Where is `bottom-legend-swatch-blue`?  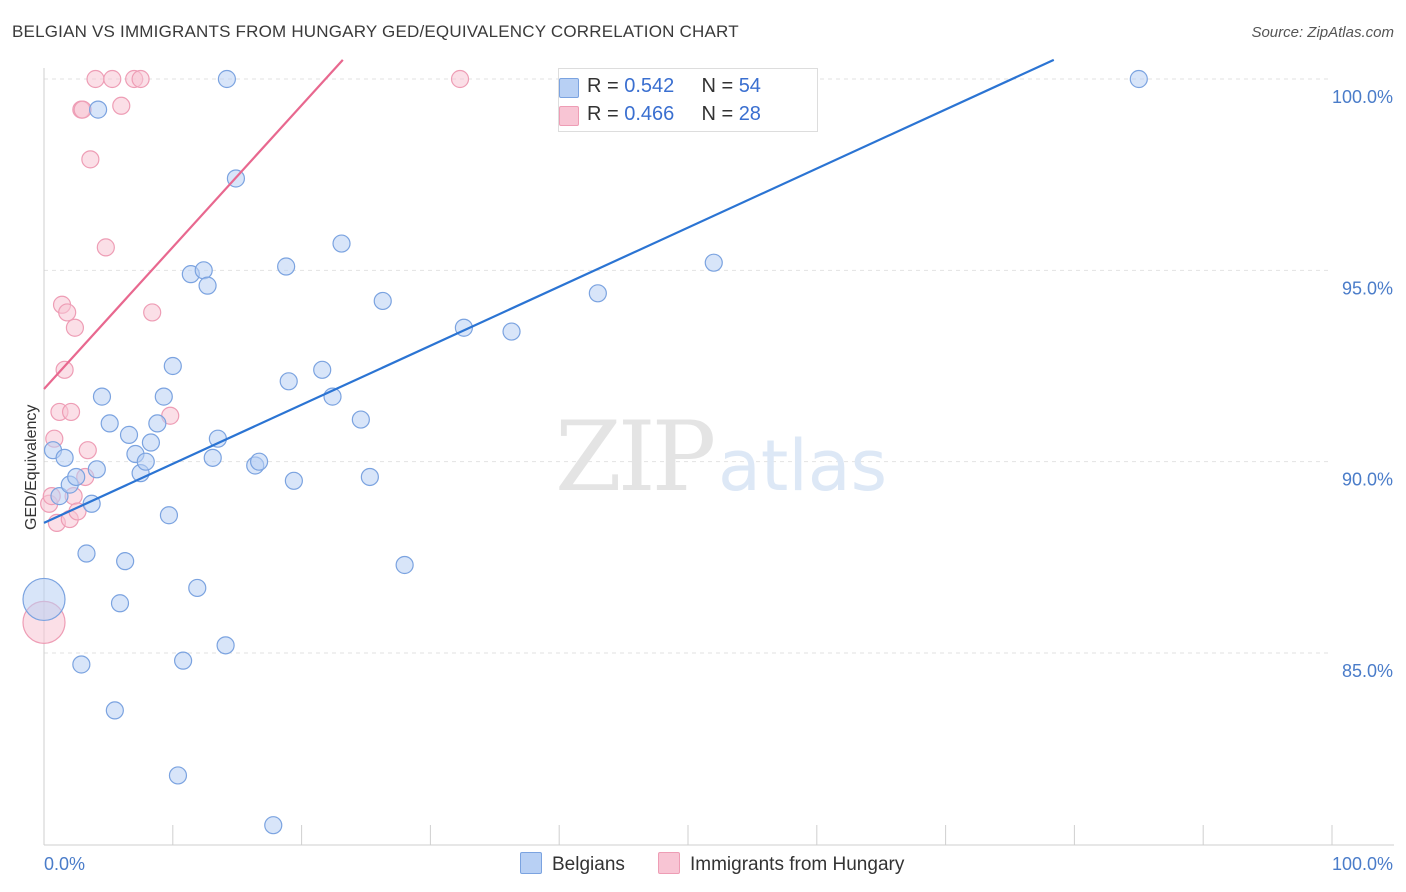 bottom-legend-swatch-blue is located at coordinates (531, 863).